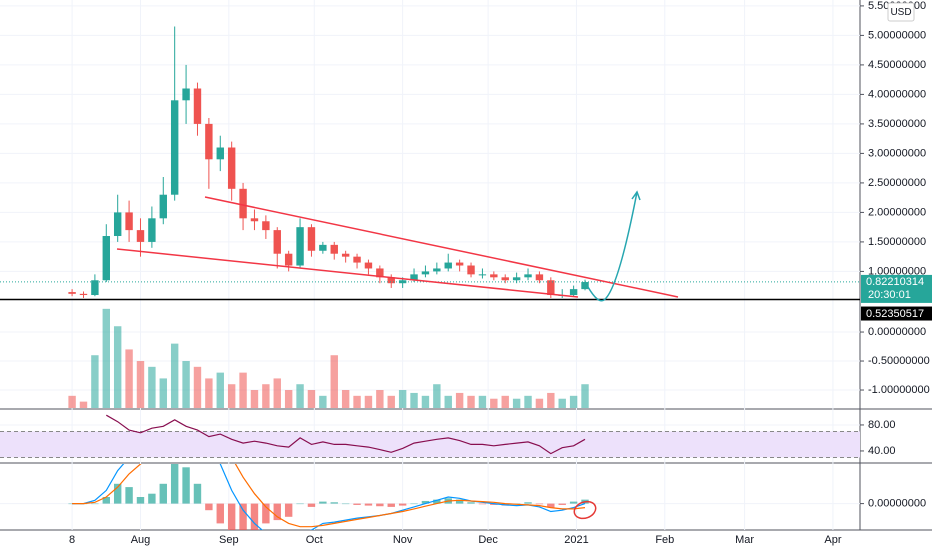 The height and width of the screenshot is (550, 932). What do you see at coordinates (895, 282) in the screenshot?
I see `last-price-label: 0.82210314` at bounding box center [895, 282].